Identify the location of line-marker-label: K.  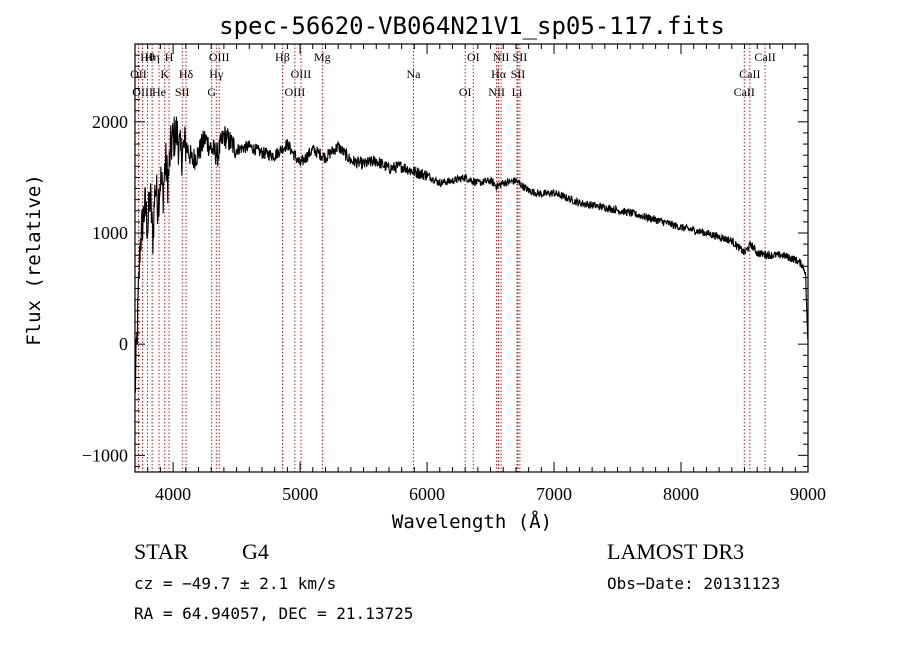
(164, 74).